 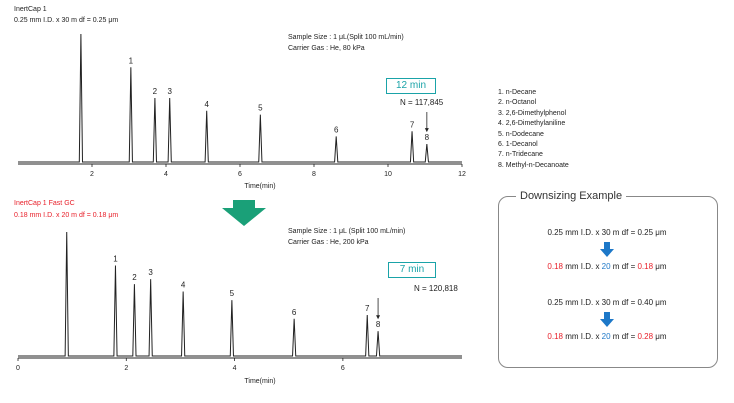 What do you see at coordinates (607, 302) in the screenshot?
I see `downsizing-ex2-from: 0.25 mm I.D. x 30 m df = 0.40 μm` at bounding box center [607, 302].